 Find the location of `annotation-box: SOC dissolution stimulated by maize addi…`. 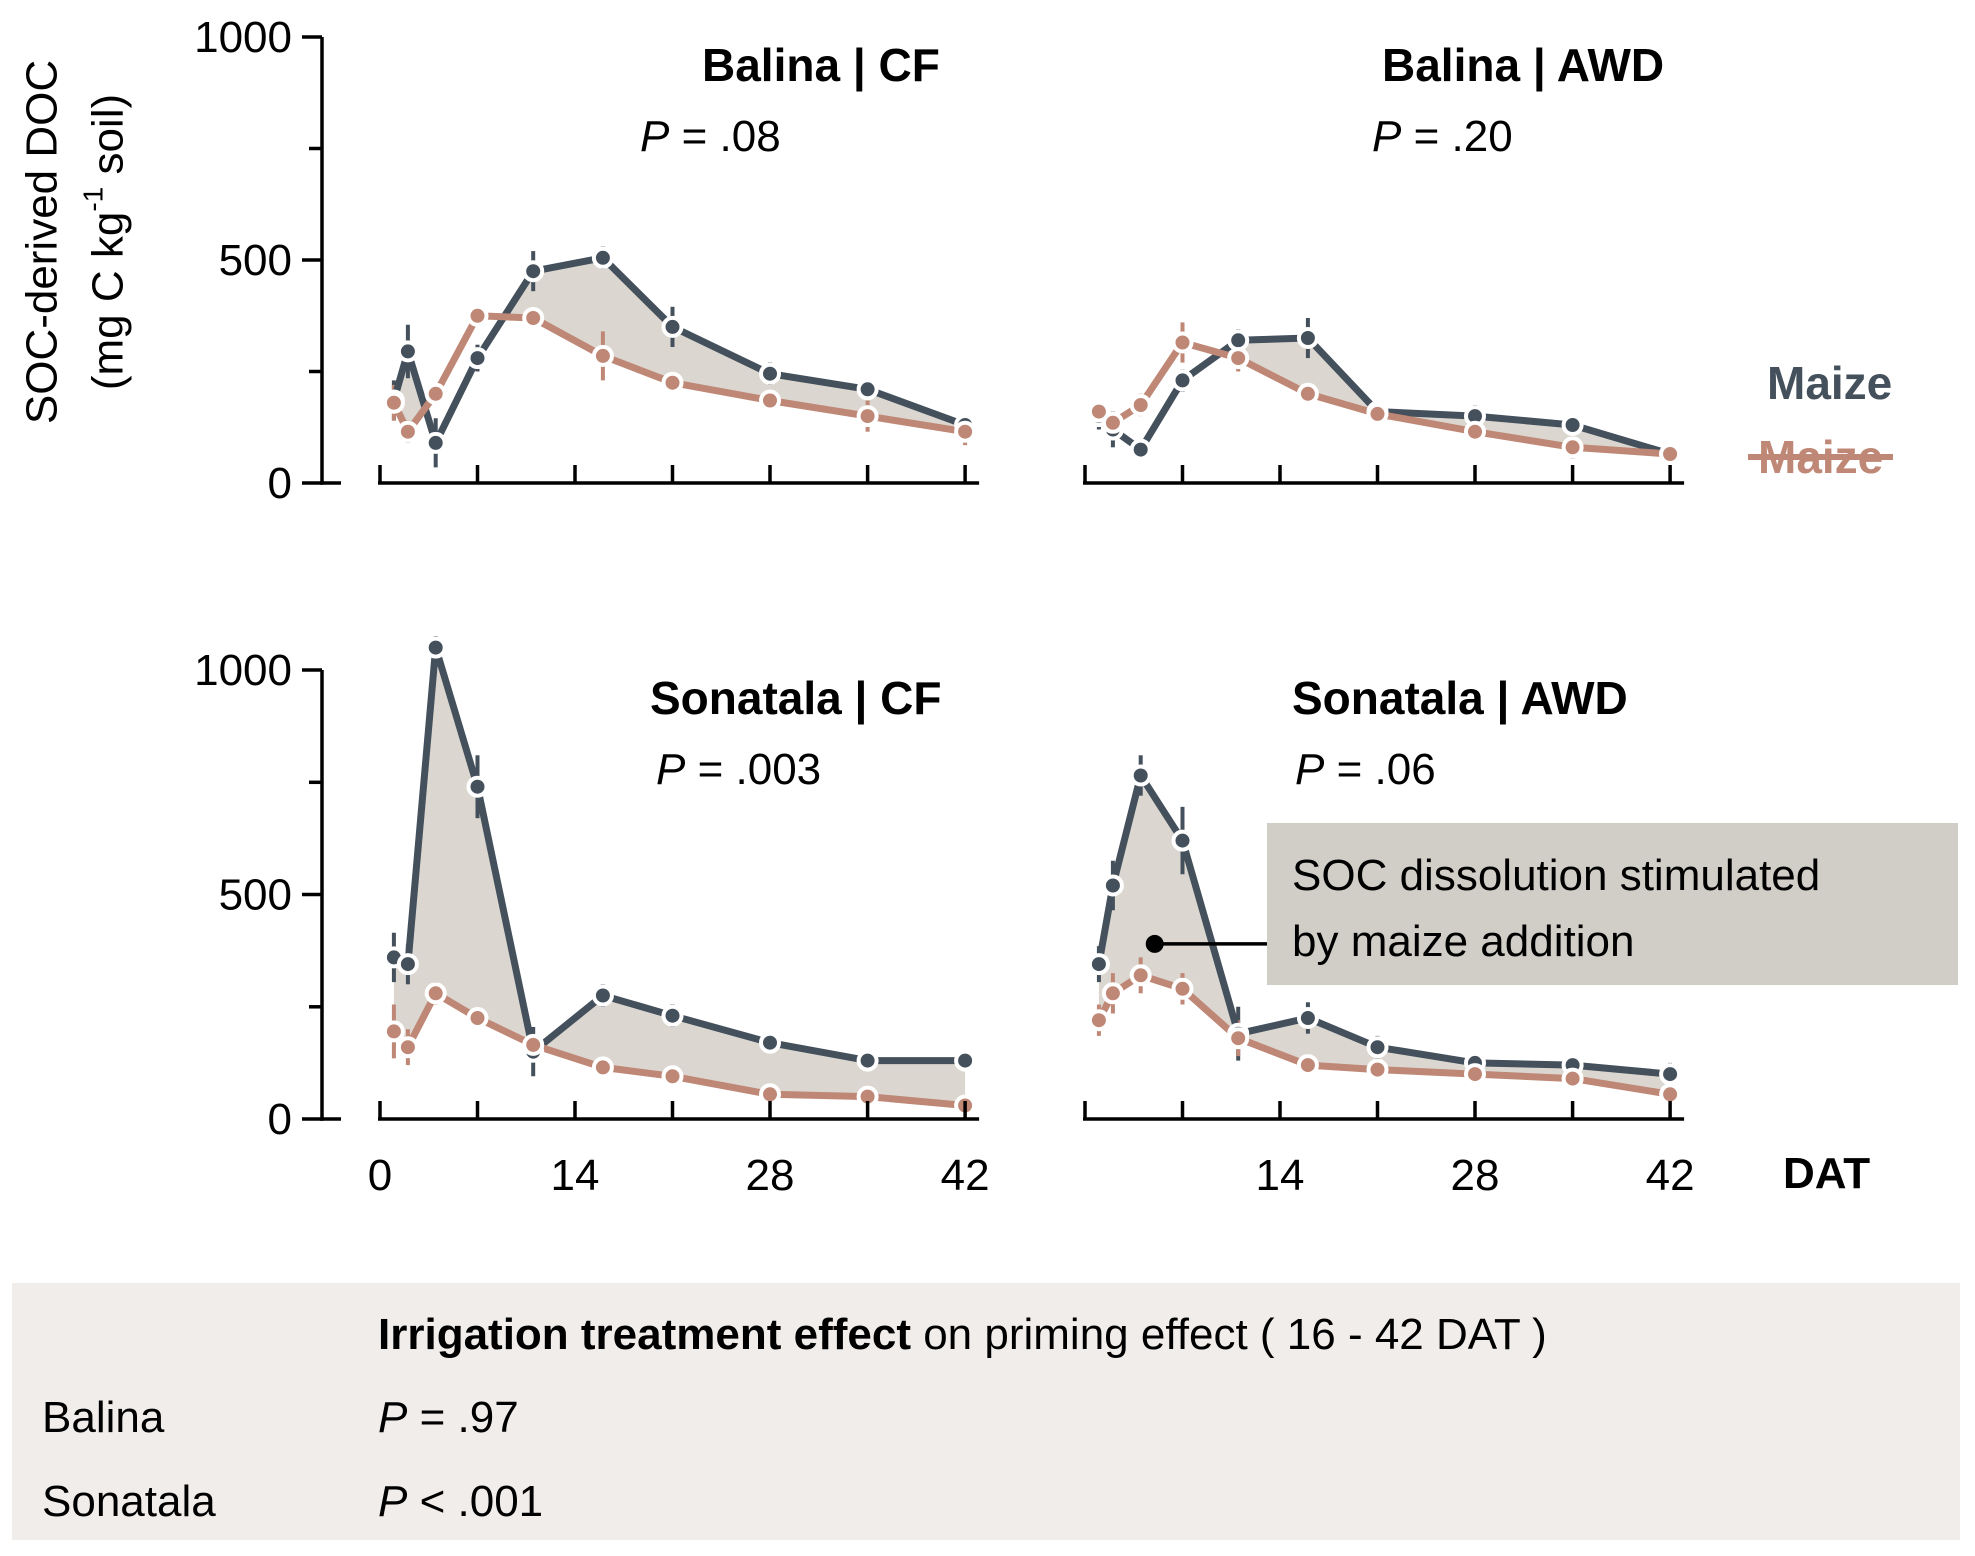

annotation-box: SOC dissolution stimulated by maize addi… is located at coordinates (1612, 904).